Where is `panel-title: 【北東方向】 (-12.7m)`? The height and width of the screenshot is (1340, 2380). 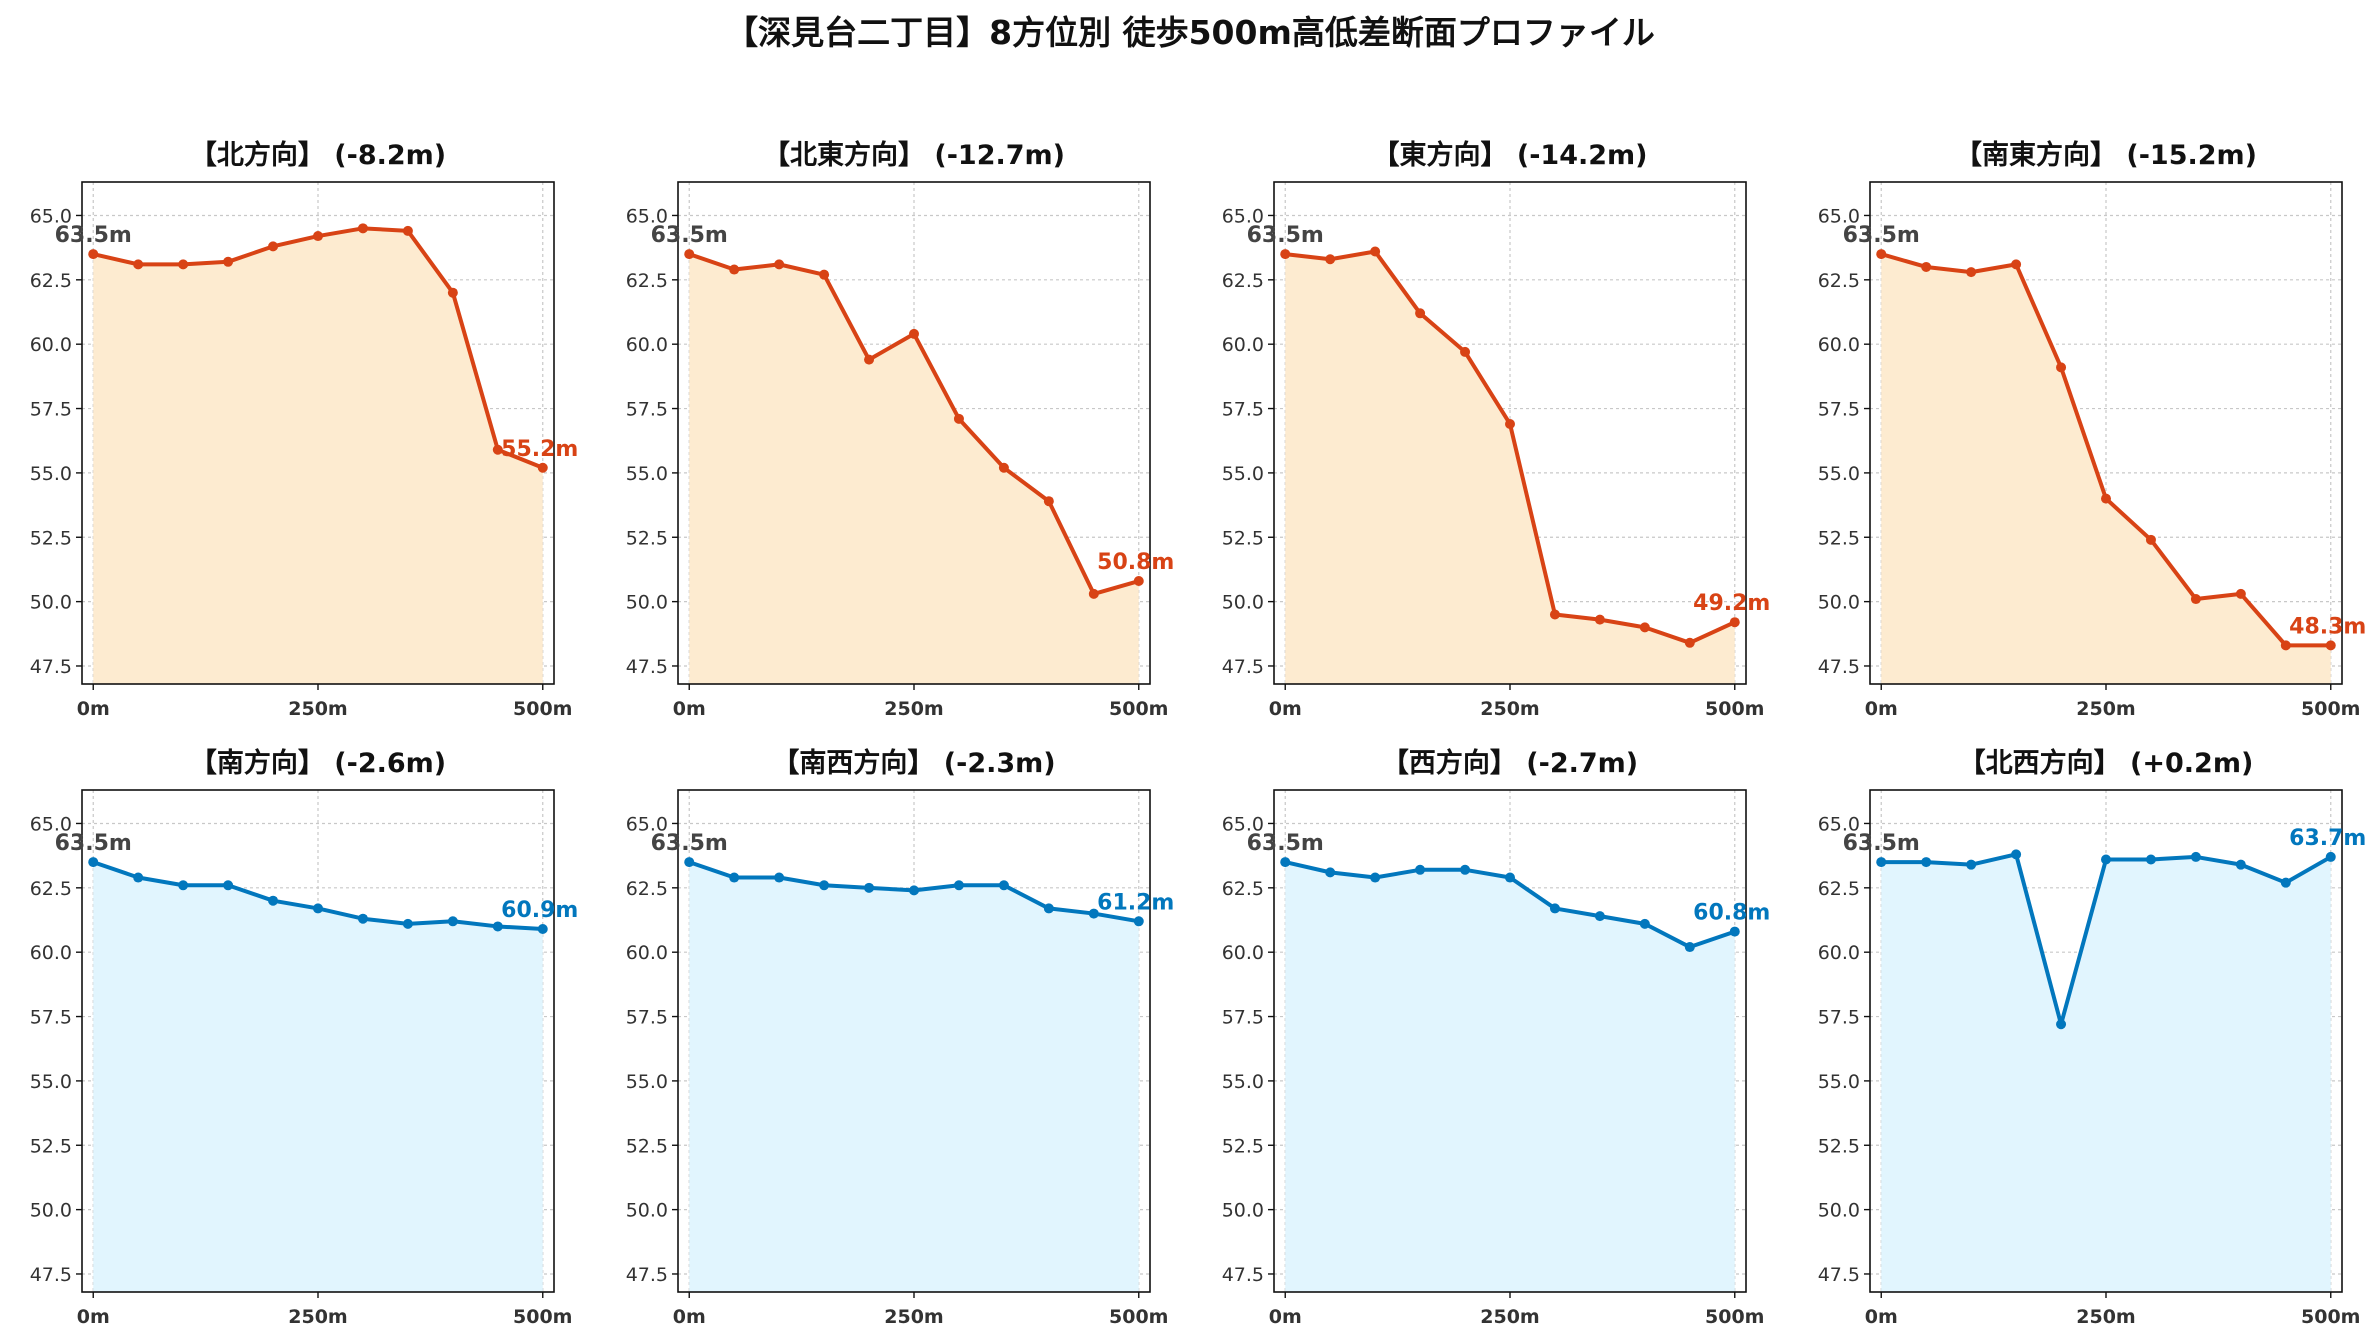
panel-title: 【北東方向】 (-12.7m) is located at coordinates (914, 155).